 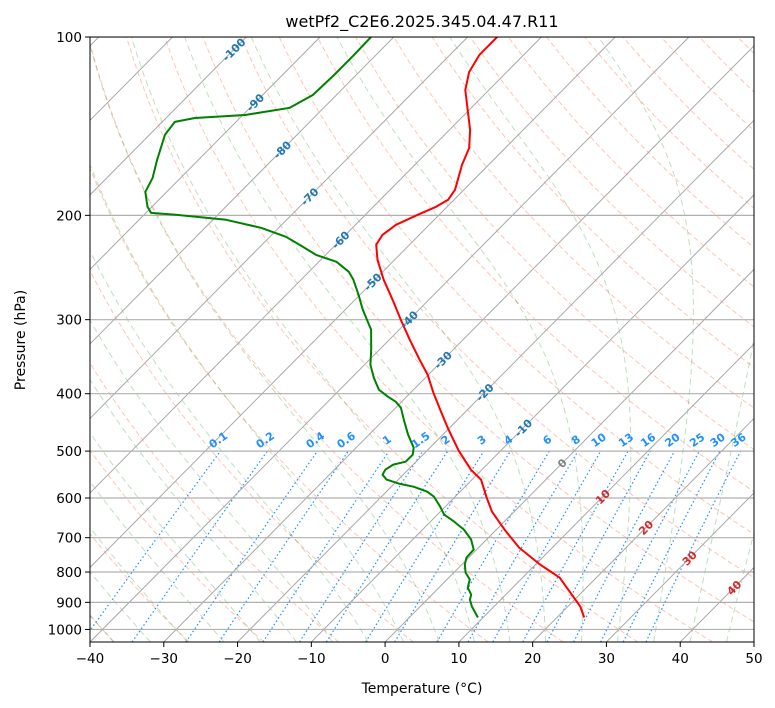 I want to click on y-tick-label: 300, so click(x=69, y=321).